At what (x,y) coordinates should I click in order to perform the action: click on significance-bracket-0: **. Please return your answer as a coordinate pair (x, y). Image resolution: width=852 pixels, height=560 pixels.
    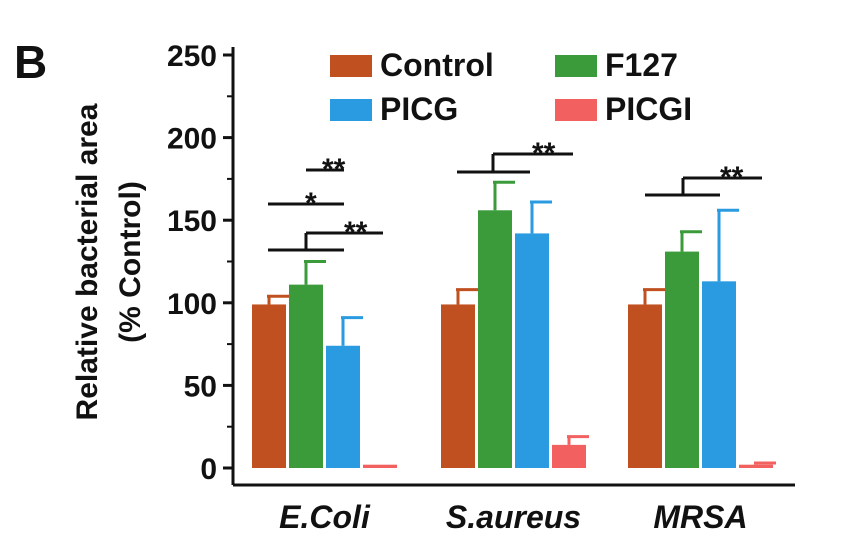
    Looking at the image, I should click on (326, 169).